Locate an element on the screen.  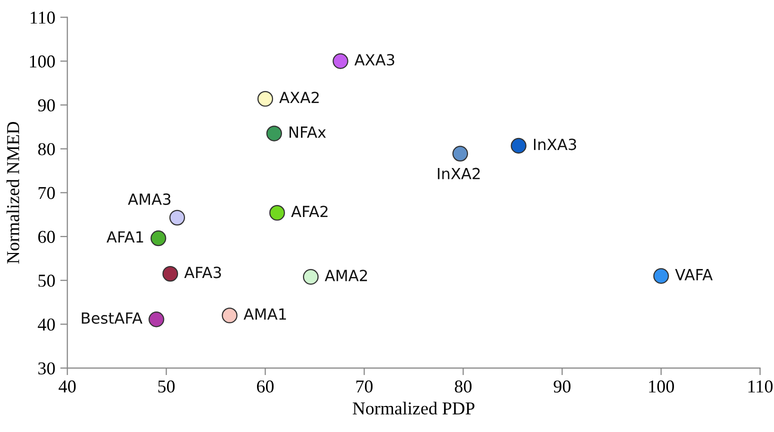
x-tick-label: 80 is located at coordinates (463, 386).